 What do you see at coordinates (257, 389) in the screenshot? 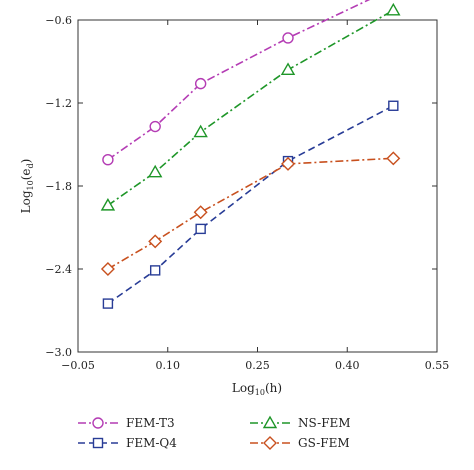
I see `x-axis-label: Log10(h)` at bounding box center [257, 389].